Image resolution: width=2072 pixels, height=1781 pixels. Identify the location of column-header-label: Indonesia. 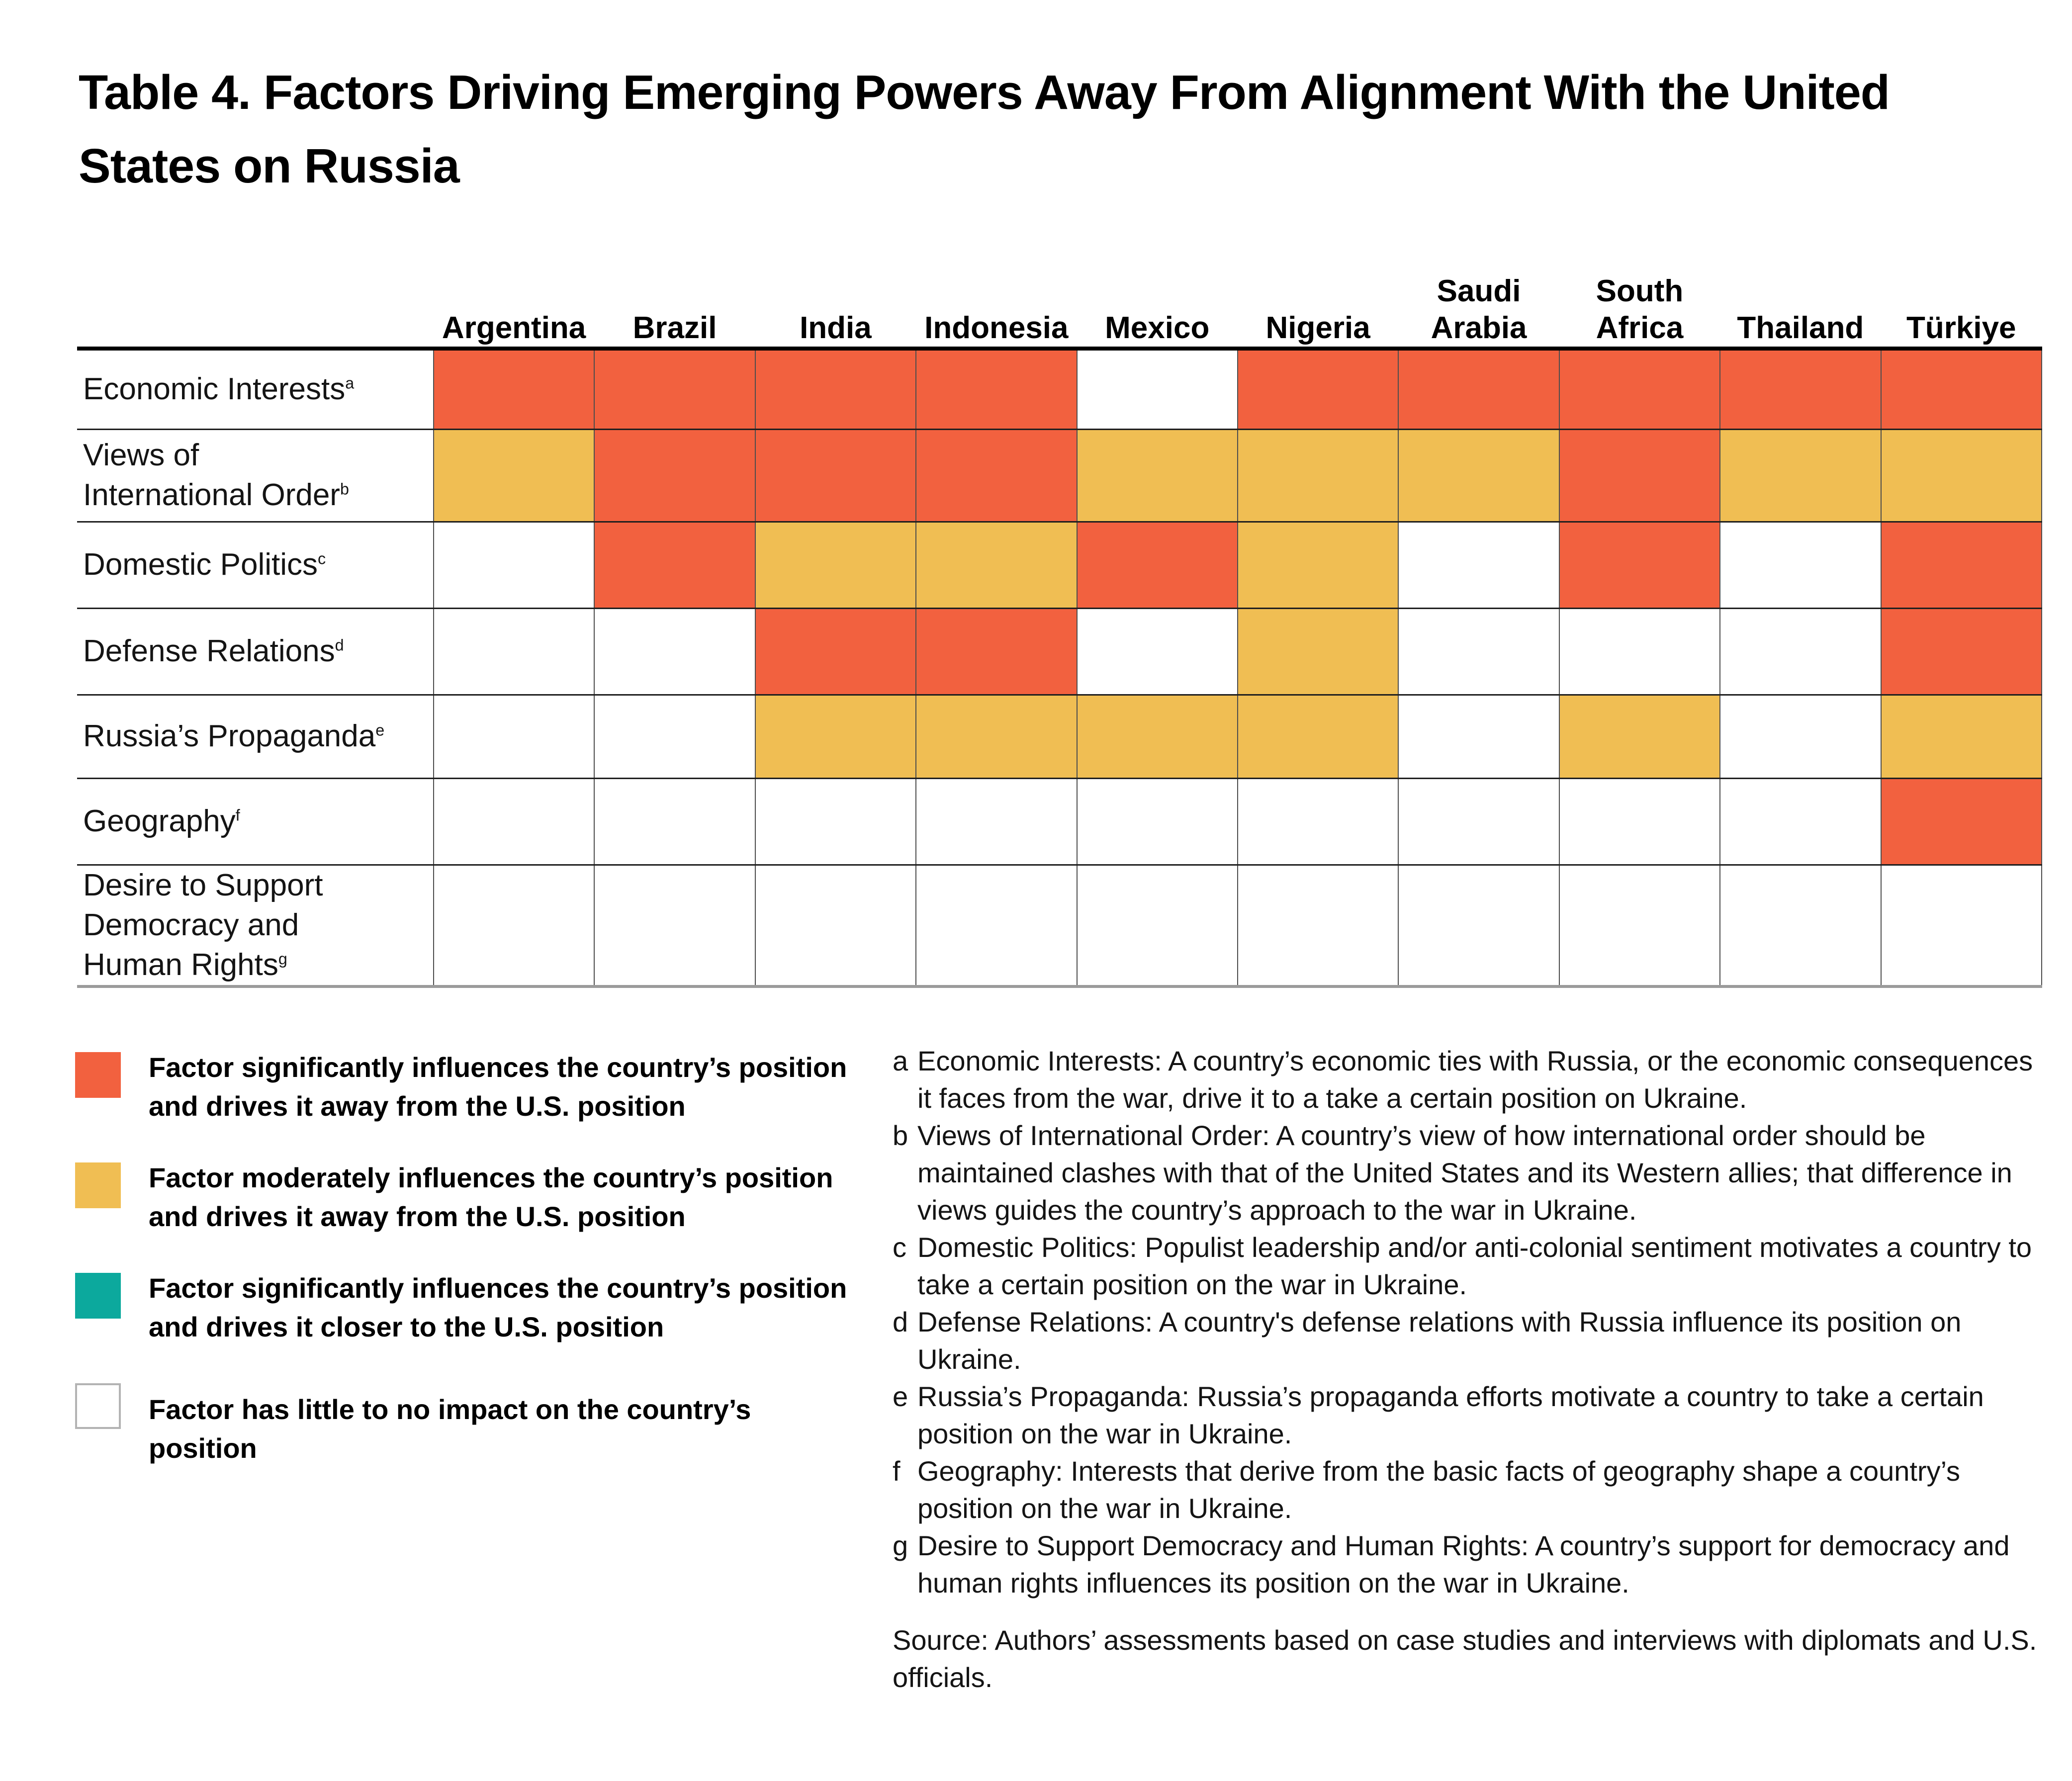
(996, 328).